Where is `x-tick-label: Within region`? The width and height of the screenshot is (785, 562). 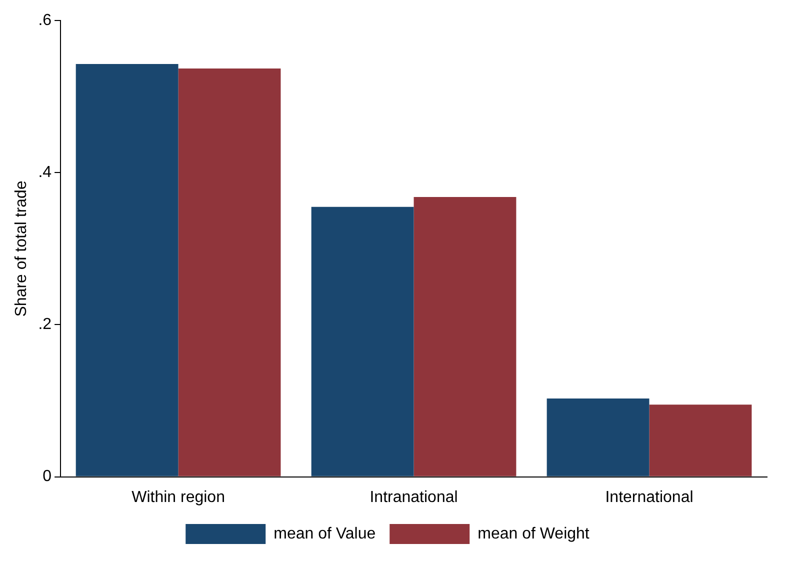 x-tick-label: Within region is located at coordinates (178, 497).